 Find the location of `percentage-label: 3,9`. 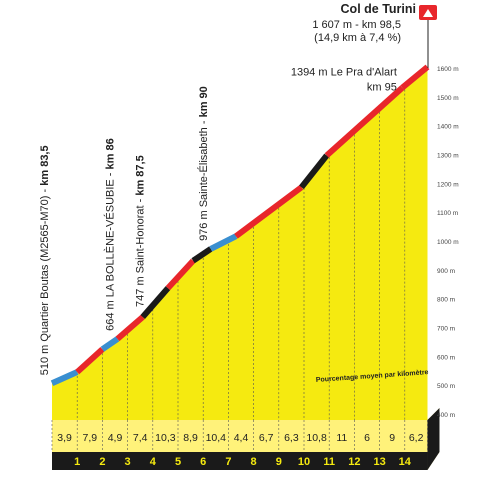

percentage-label: 3,9 is located at coordinates (64, 438).